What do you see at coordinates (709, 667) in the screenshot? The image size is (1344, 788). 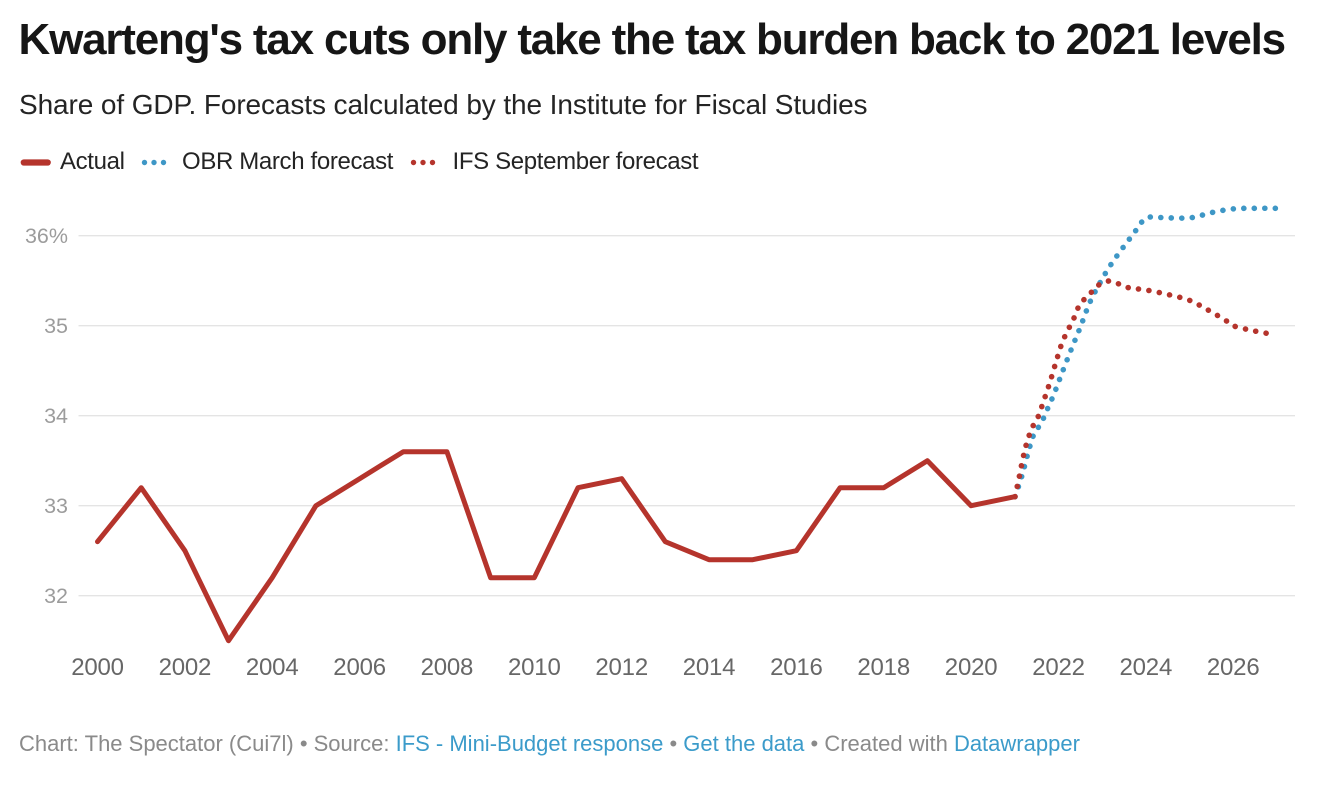 I see `svg-text: 2014` at bounding box center [709, 667].